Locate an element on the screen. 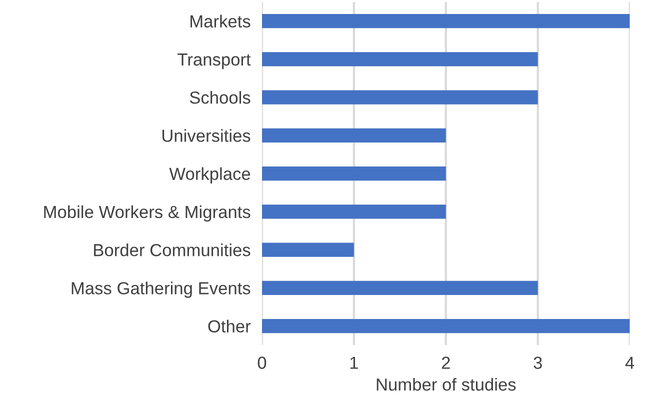  x-tick-label: 3 is located at coordinates (538, 362).